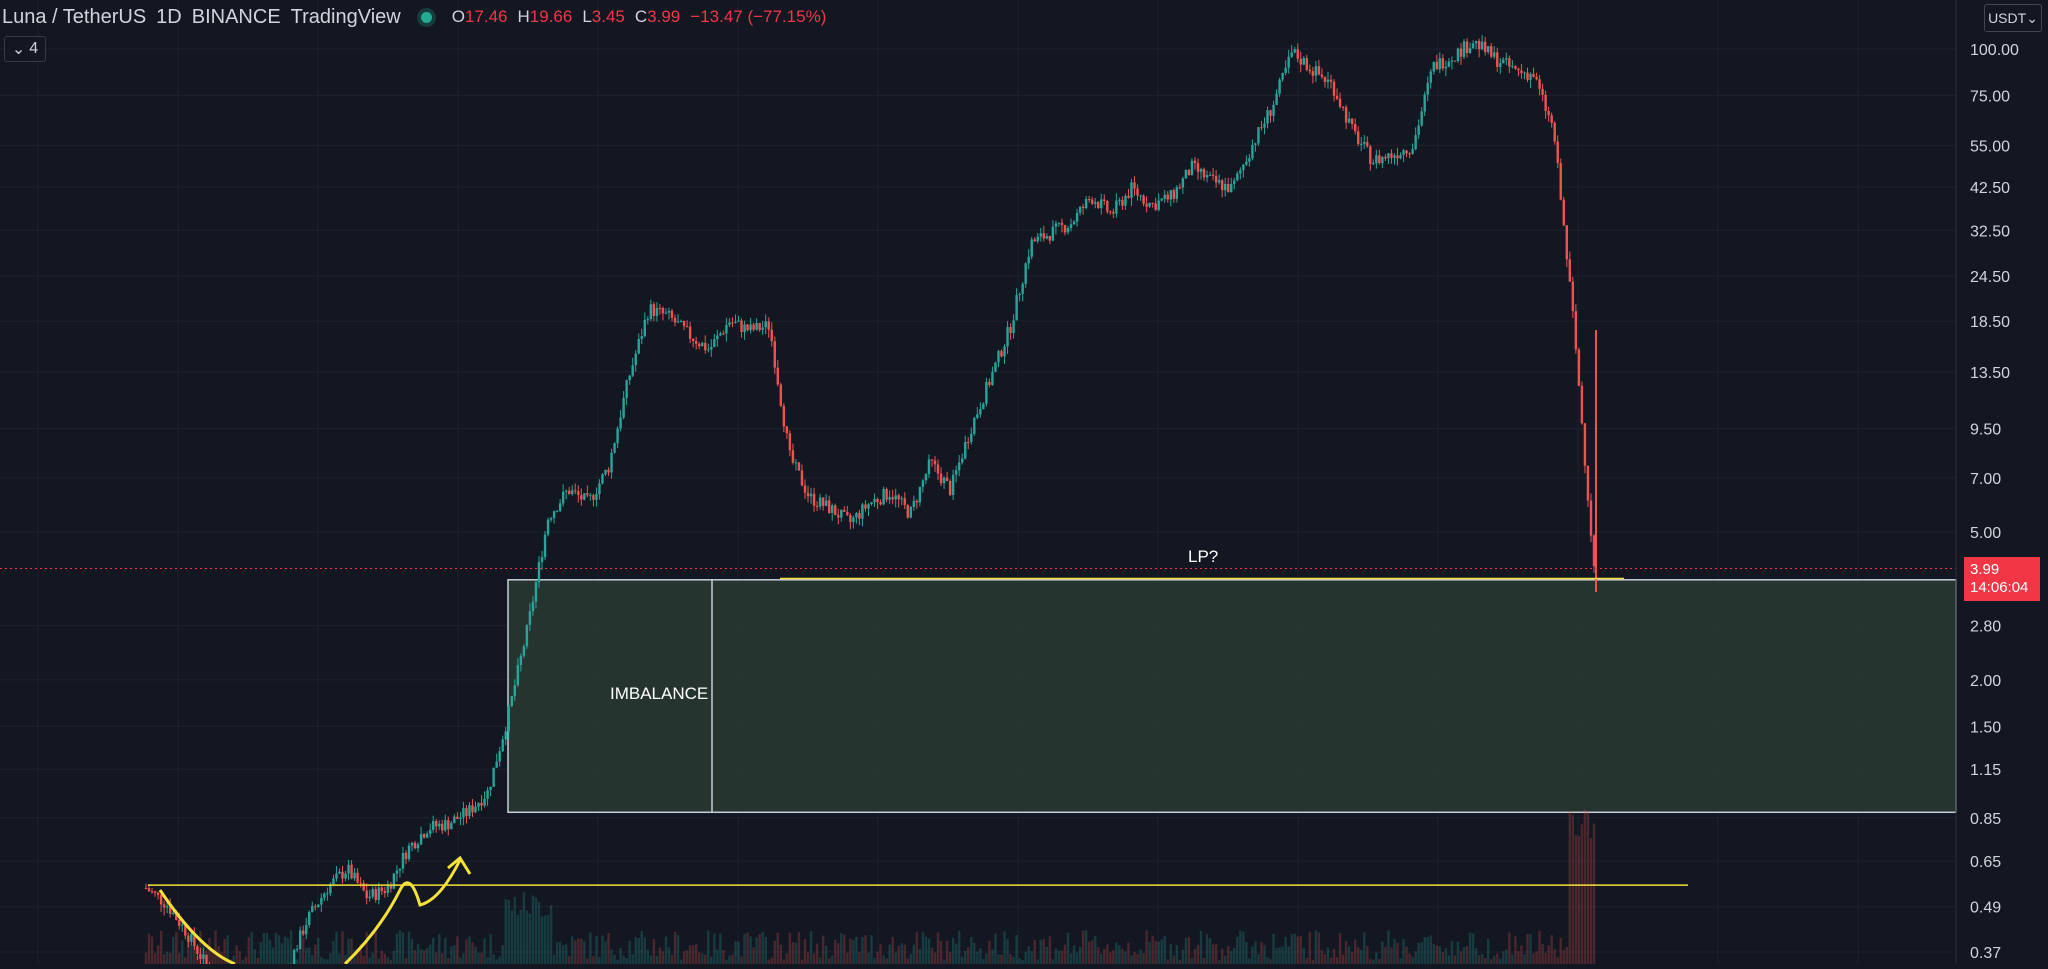  Describe the element at coordinates (345, 16) in the screenshot. I see `source-label: TradingView` at that location.